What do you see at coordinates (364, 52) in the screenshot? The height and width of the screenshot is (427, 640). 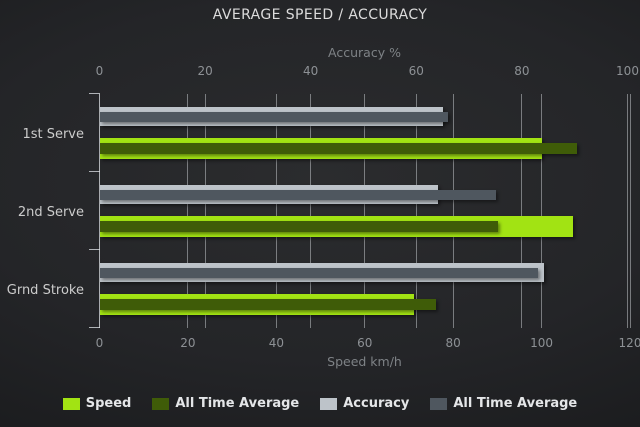 I see `top-axis-label: Accuracy %` at bounding box center [364, 52].